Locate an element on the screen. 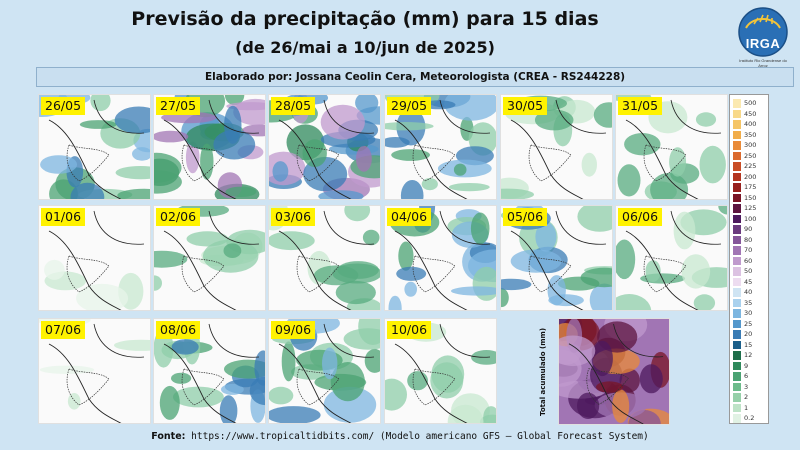 The image size is (800, 450). legend-entry: 300 is located at coordinates (750, 145).